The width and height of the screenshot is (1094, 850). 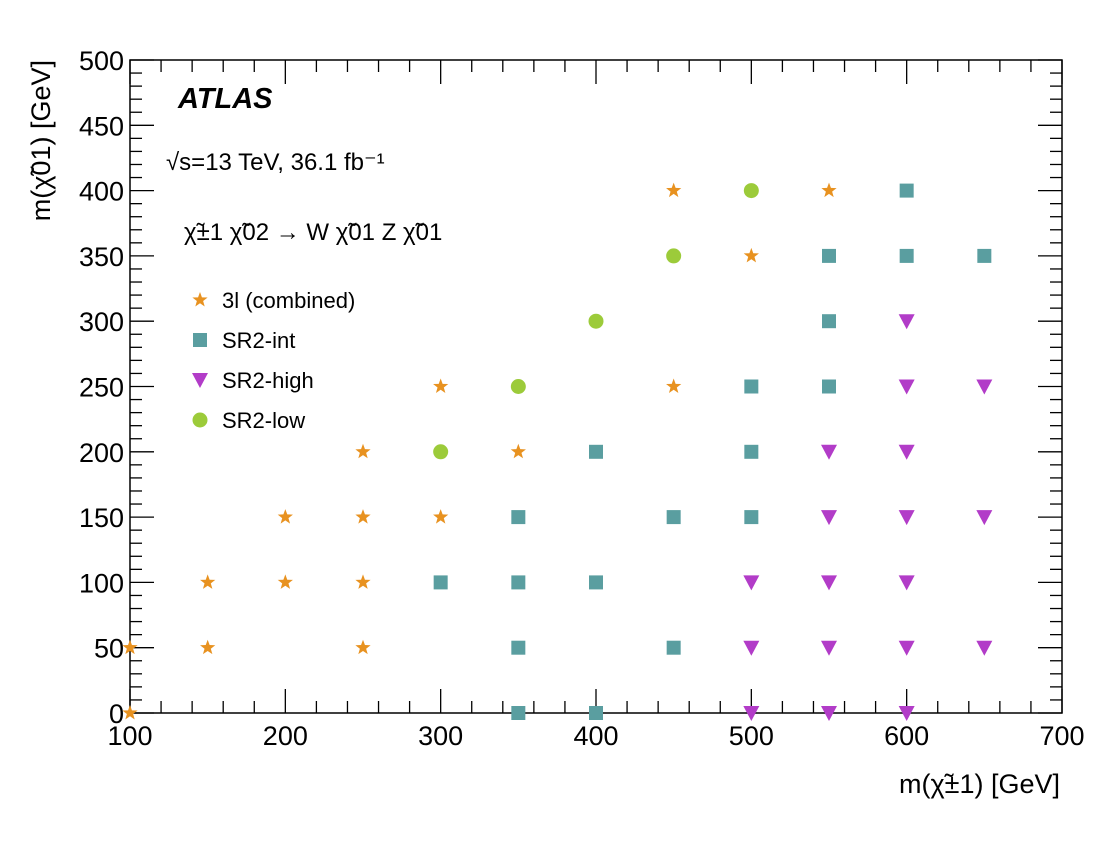 What do you see at coordinates (200, 380) in the screenshot?
I see `legend-marker-triangle-down` at bounding box center [200, 380].